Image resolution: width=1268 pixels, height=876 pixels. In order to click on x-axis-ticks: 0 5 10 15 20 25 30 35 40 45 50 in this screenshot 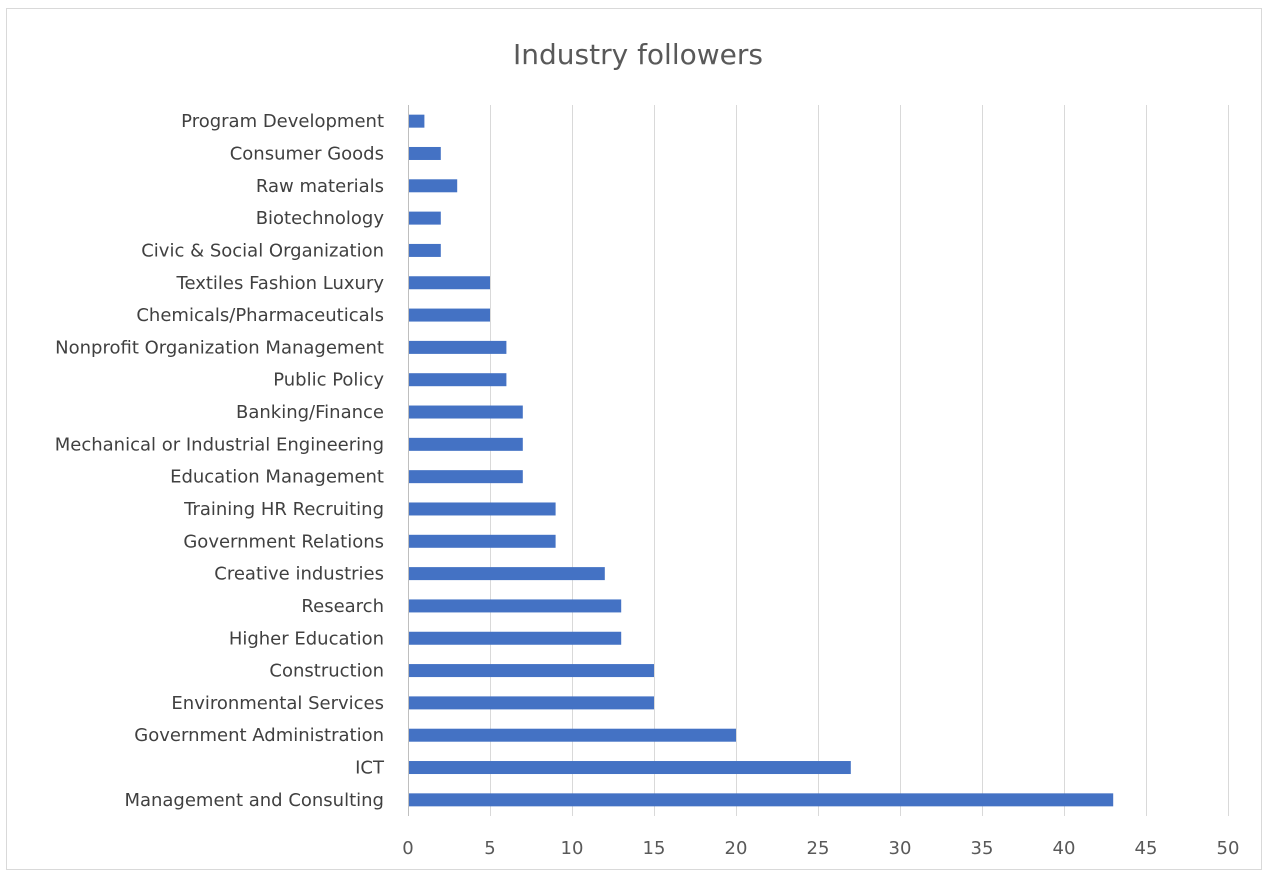, I will do `click(820, 848)`.